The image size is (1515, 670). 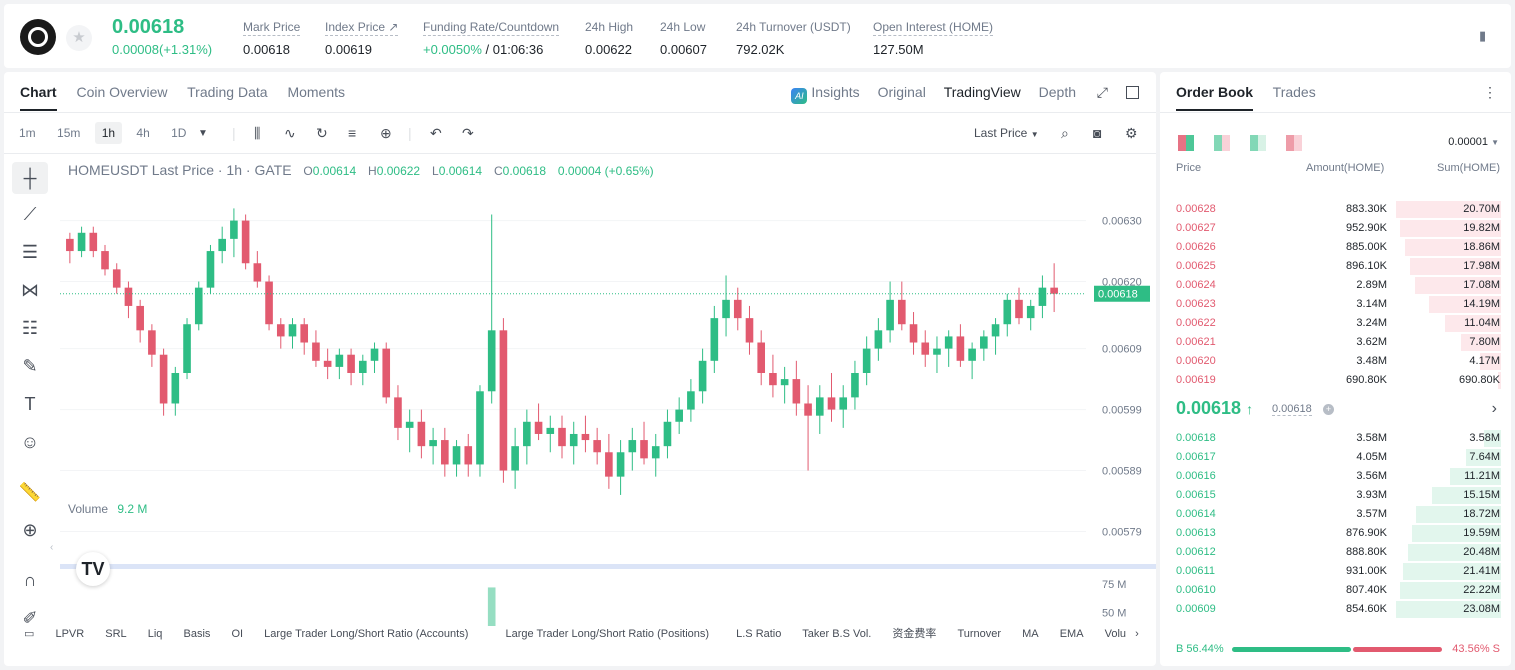 I want to click on bid-row: 0.00612 888.80K 20.48M, so click(x=1335, y=552).